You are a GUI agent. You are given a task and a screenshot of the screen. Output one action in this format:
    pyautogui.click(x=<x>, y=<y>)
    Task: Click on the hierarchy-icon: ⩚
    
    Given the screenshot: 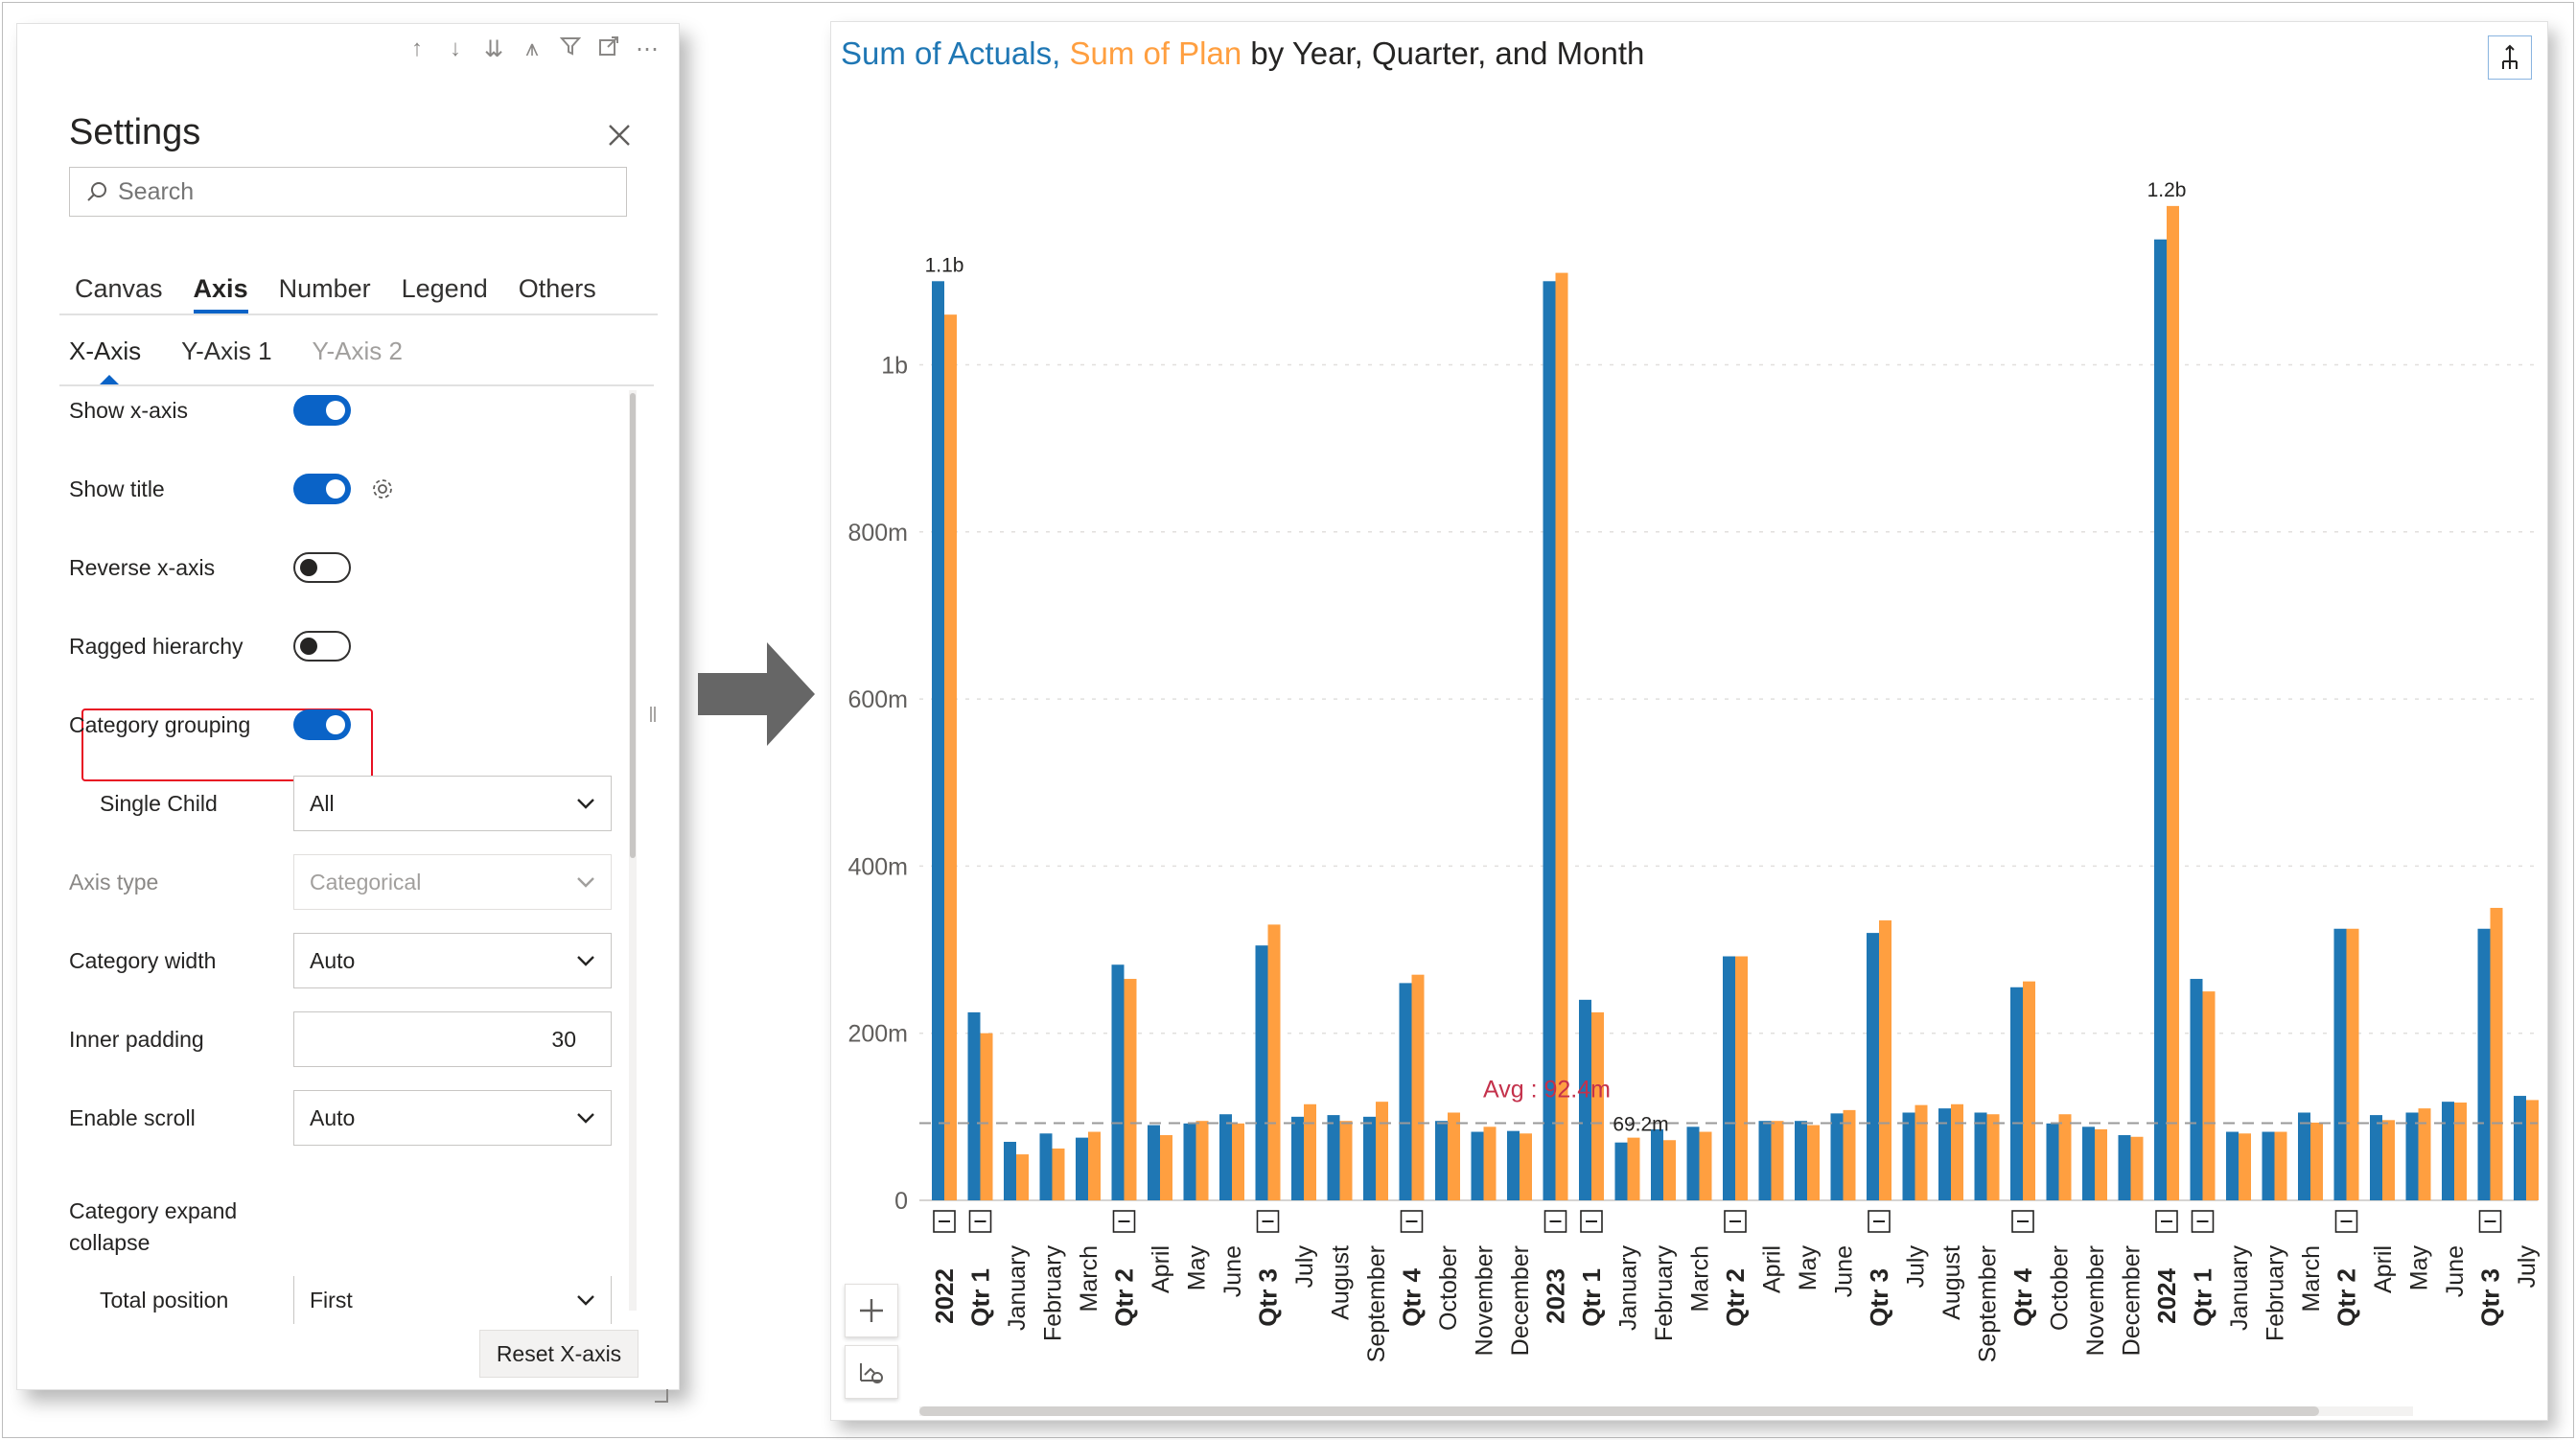 What is the action you would take?
    pyautogui.click(x=532, y=48)
    